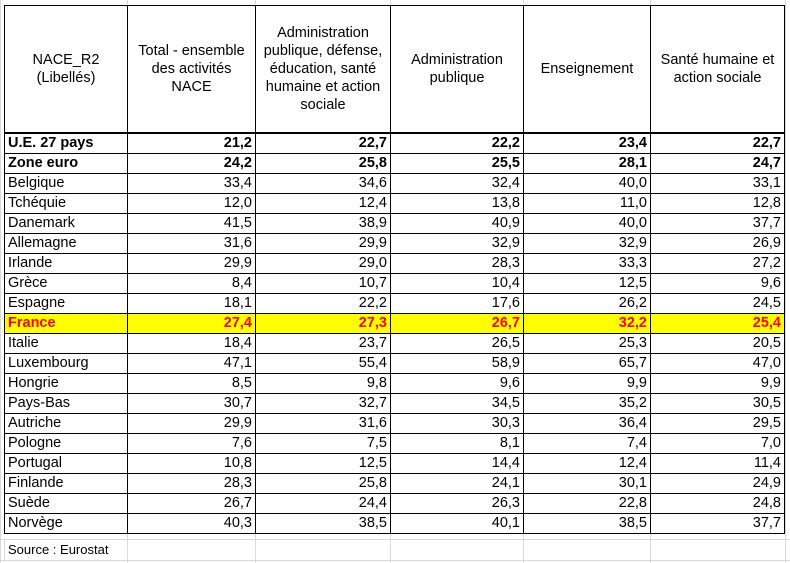  What do you see at coordinates (587, 163) in the screenshot?
I see `value-cell: 28,1` at bounding box center [587, 163].